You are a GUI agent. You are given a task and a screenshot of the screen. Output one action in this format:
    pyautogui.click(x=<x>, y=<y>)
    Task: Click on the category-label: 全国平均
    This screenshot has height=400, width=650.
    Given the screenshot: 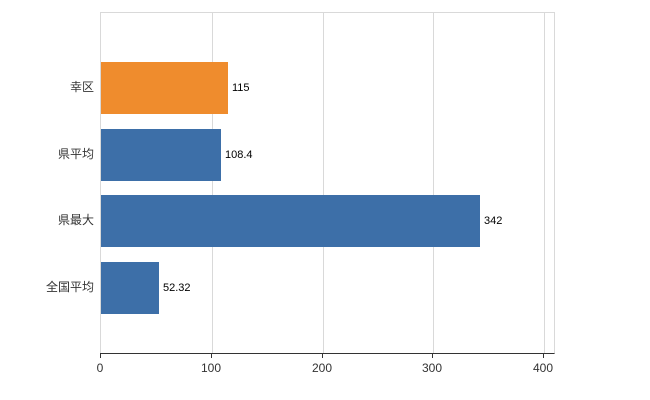 What is the action you would take?
    pyautogui.click(x=69, y=287)
    